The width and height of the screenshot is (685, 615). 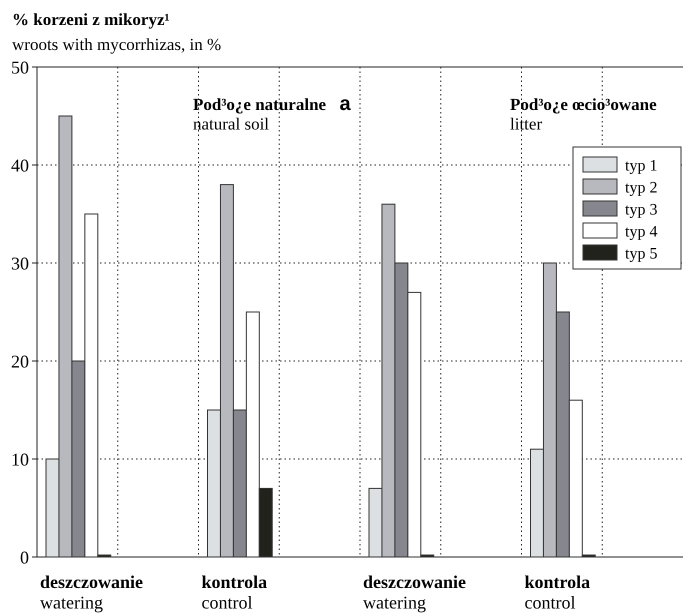 I want to click on annotation: a, so click(x=345, y=104).